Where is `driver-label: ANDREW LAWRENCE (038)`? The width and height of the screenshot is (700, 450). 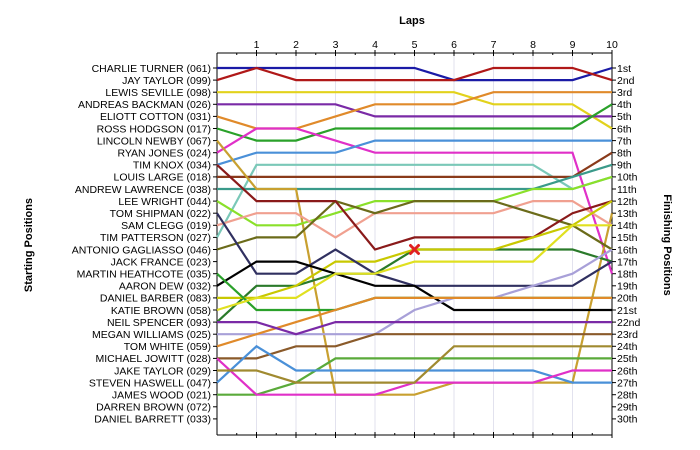
driver-label: ANDREW LAWRENCE (038) is located at coordinates (143, 190).